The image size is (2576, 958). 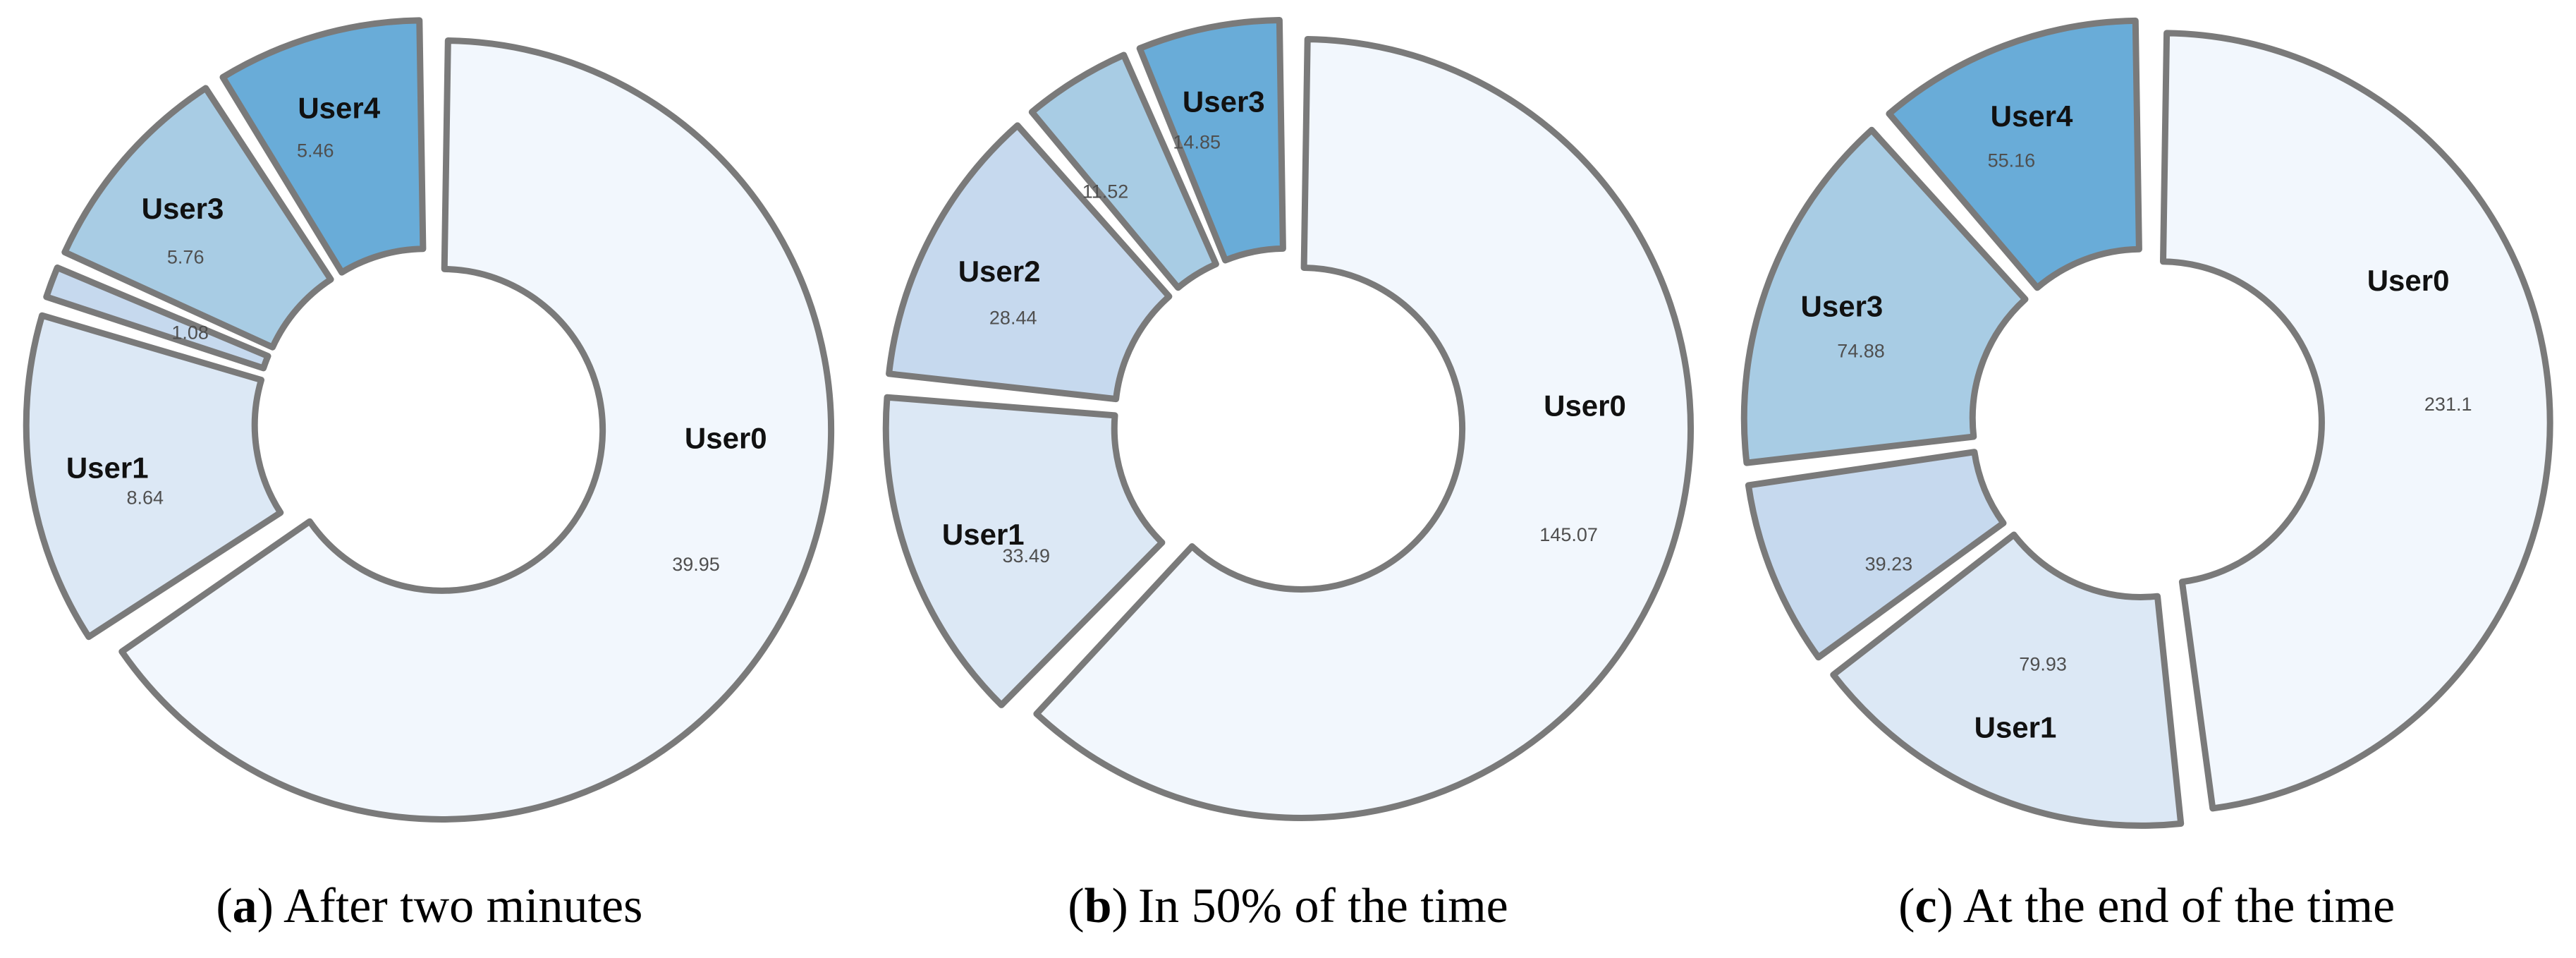 What do you see at coordinates (1105, 191) in the screenshot?
I see `slice-value-label: 11.52` at bounding box center [1105, 191].